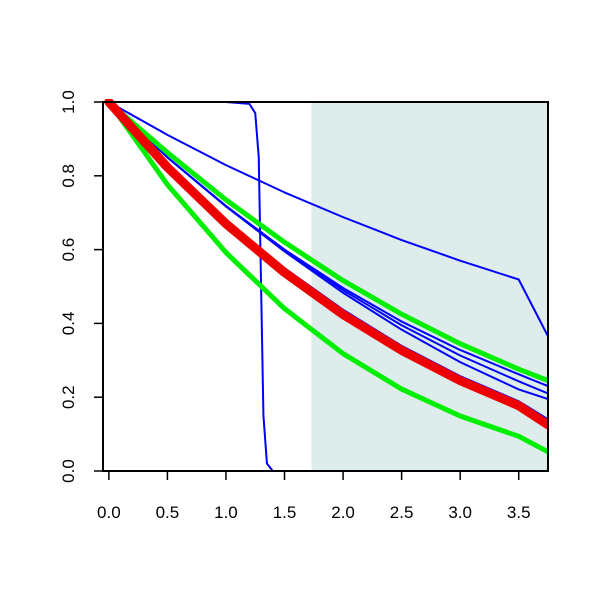 Image resolution: width=600 pixels, height=600 pixels. I want to click on y-tick-label: 0.2, so click(68, 397).